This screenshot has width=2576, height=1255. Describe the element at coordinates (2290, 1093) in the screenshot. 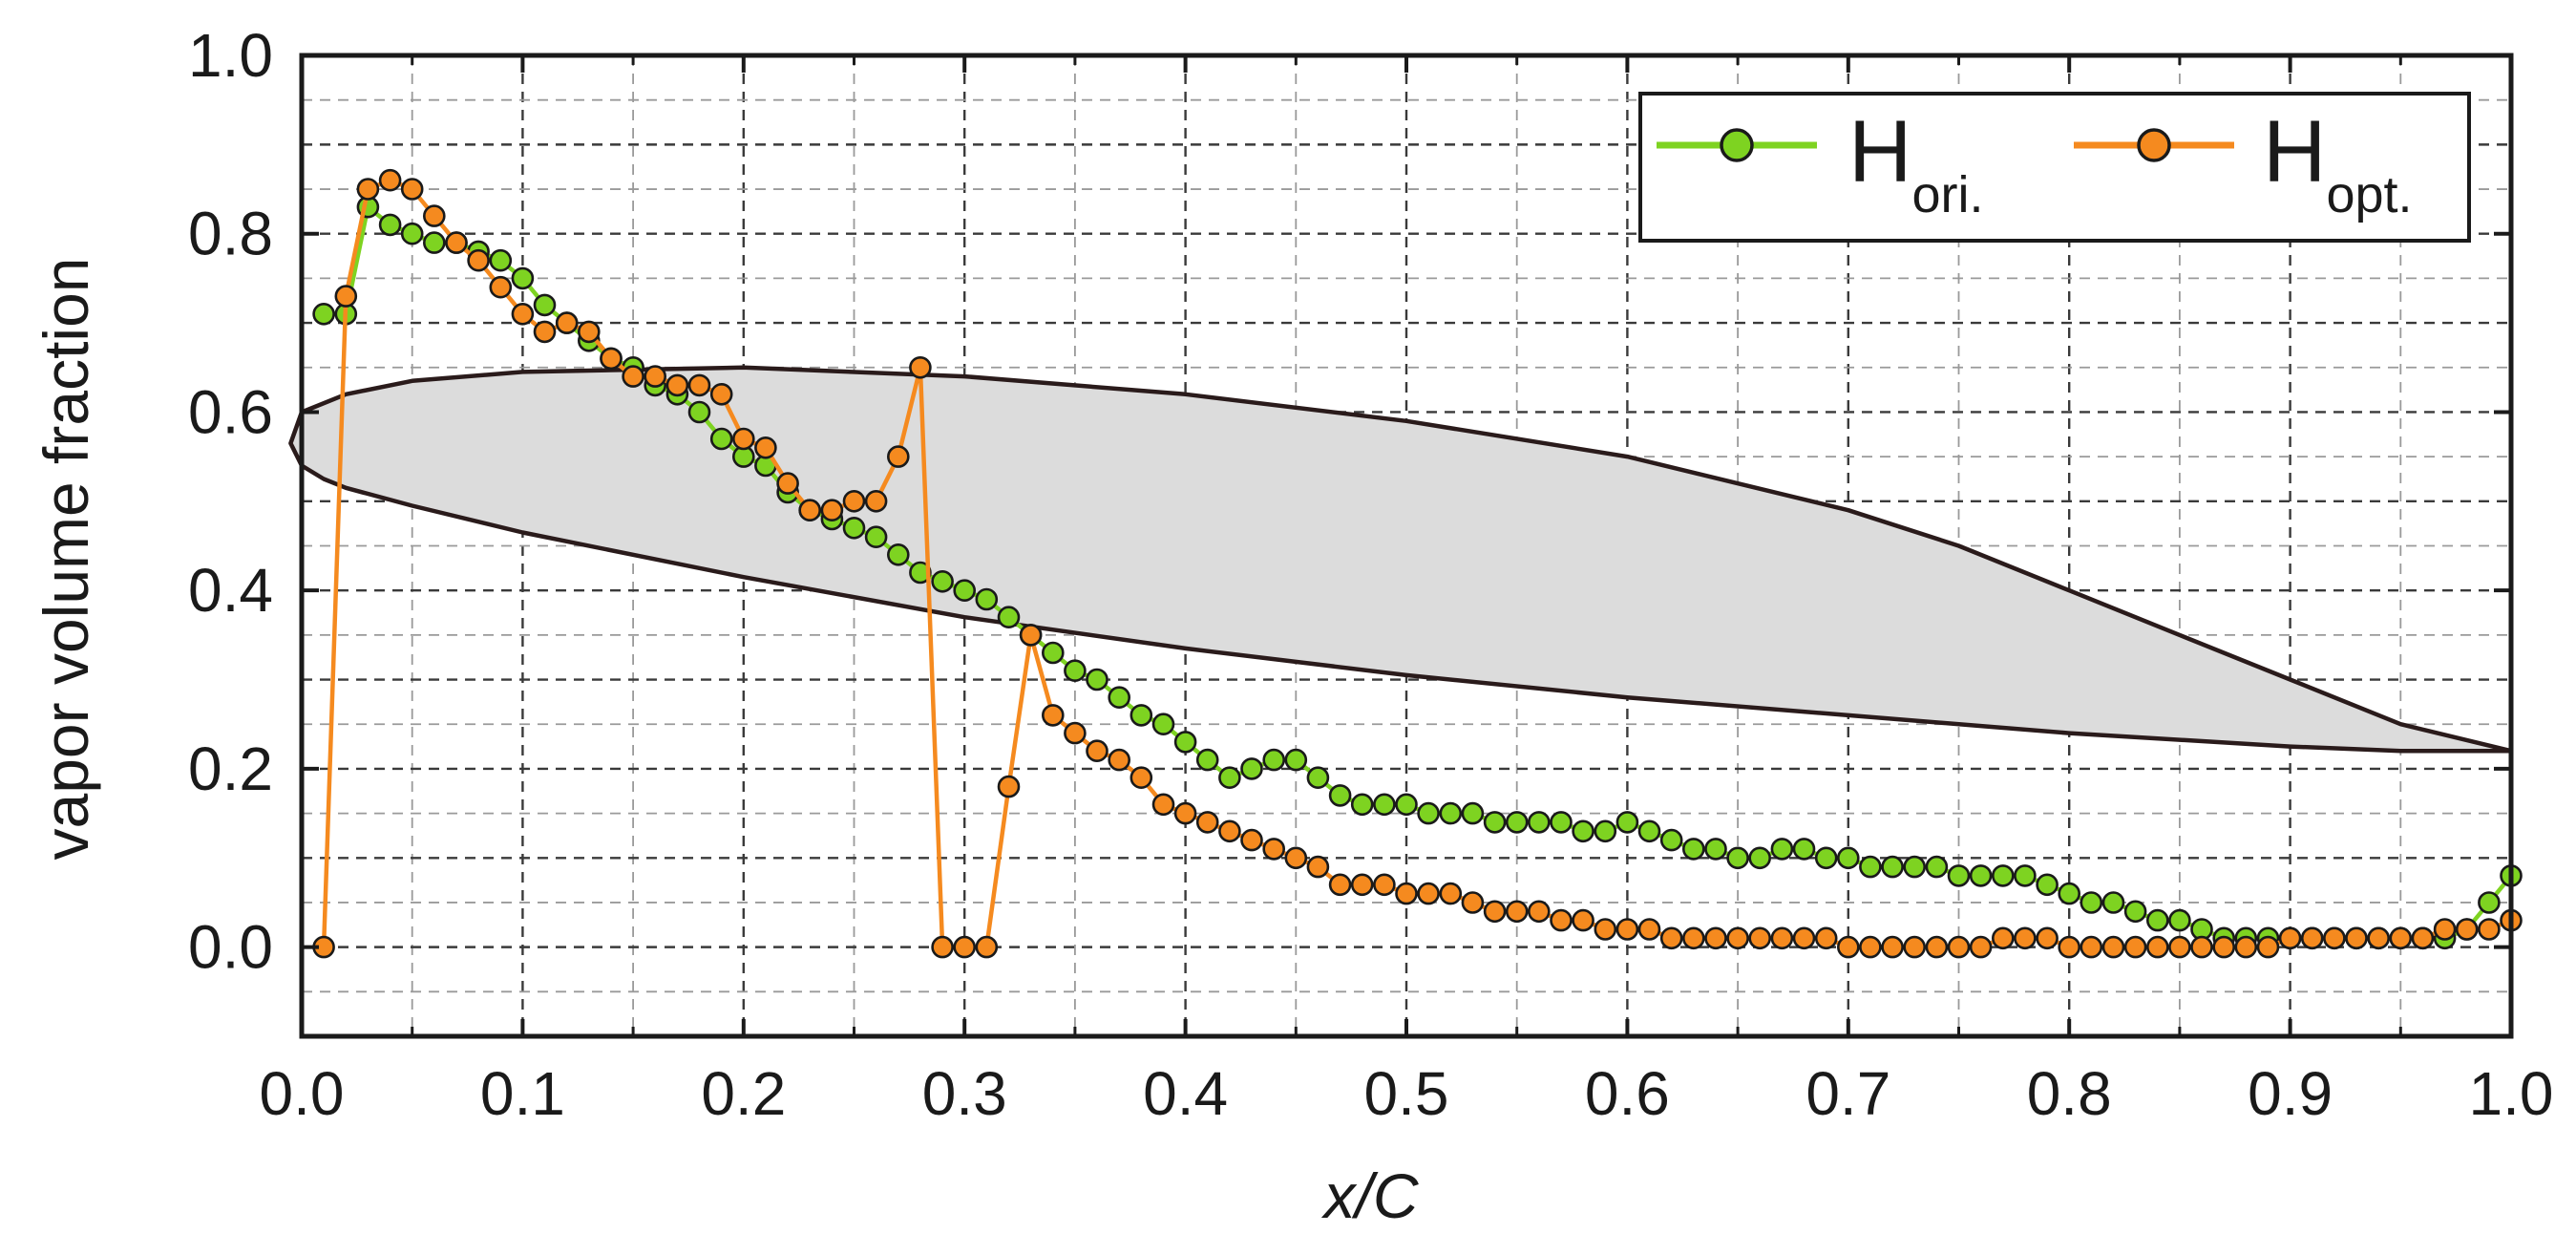

I see `x-tick-label: 0.9` at that location.